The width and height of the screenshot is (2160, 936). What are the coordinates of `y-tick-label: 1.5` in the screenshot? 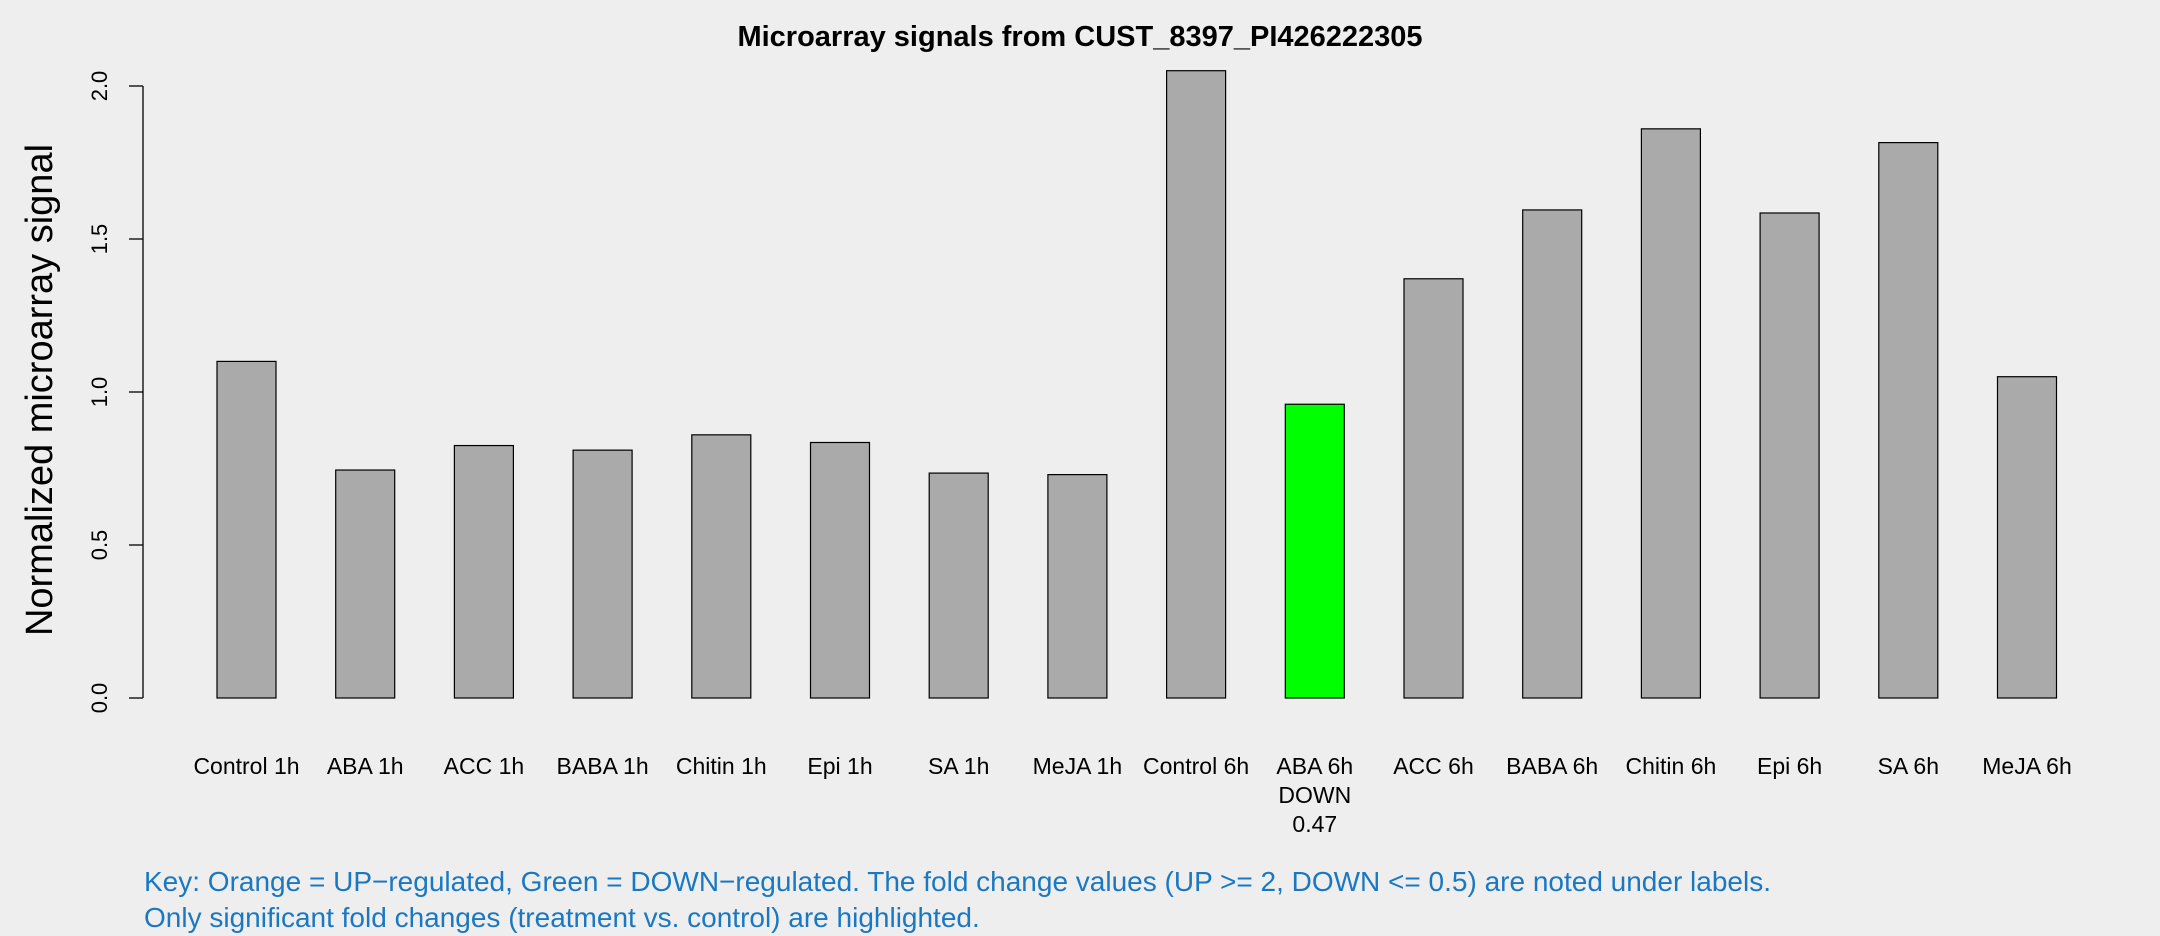 It's located at (99, 239).